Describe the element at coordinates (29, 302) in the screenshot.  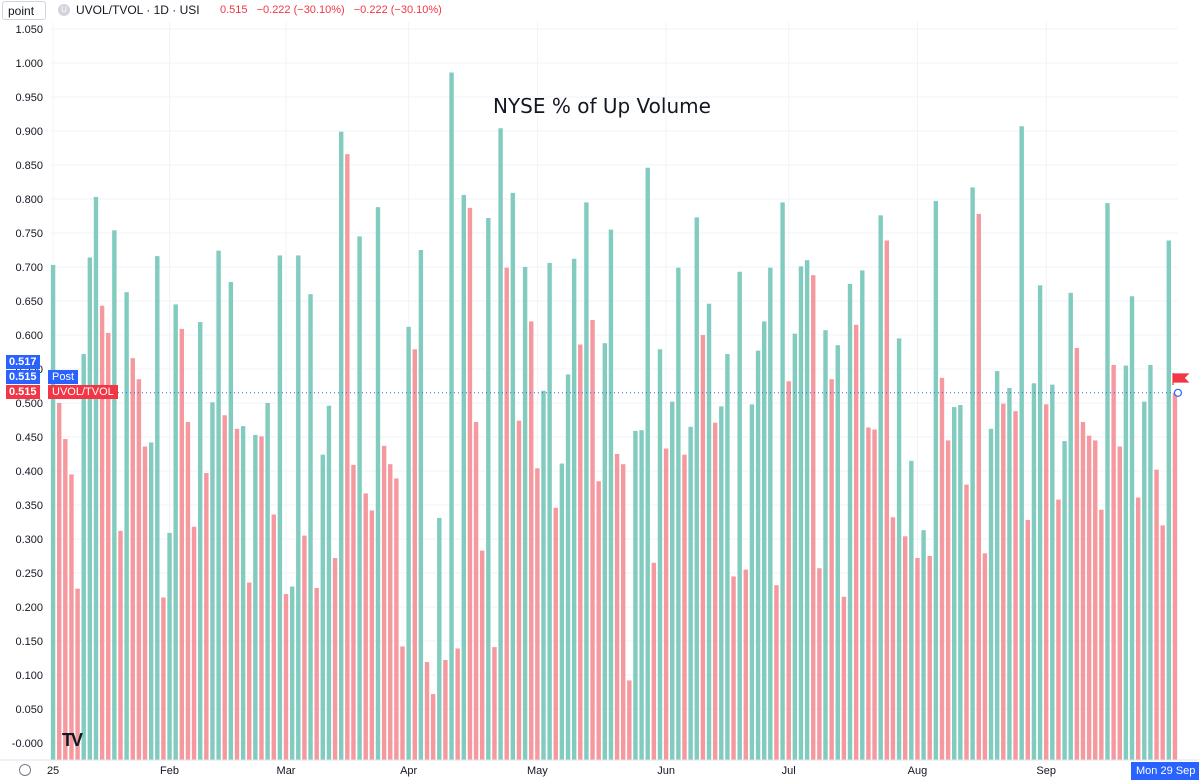
I see `y-tick-label: 0.650` at that location.